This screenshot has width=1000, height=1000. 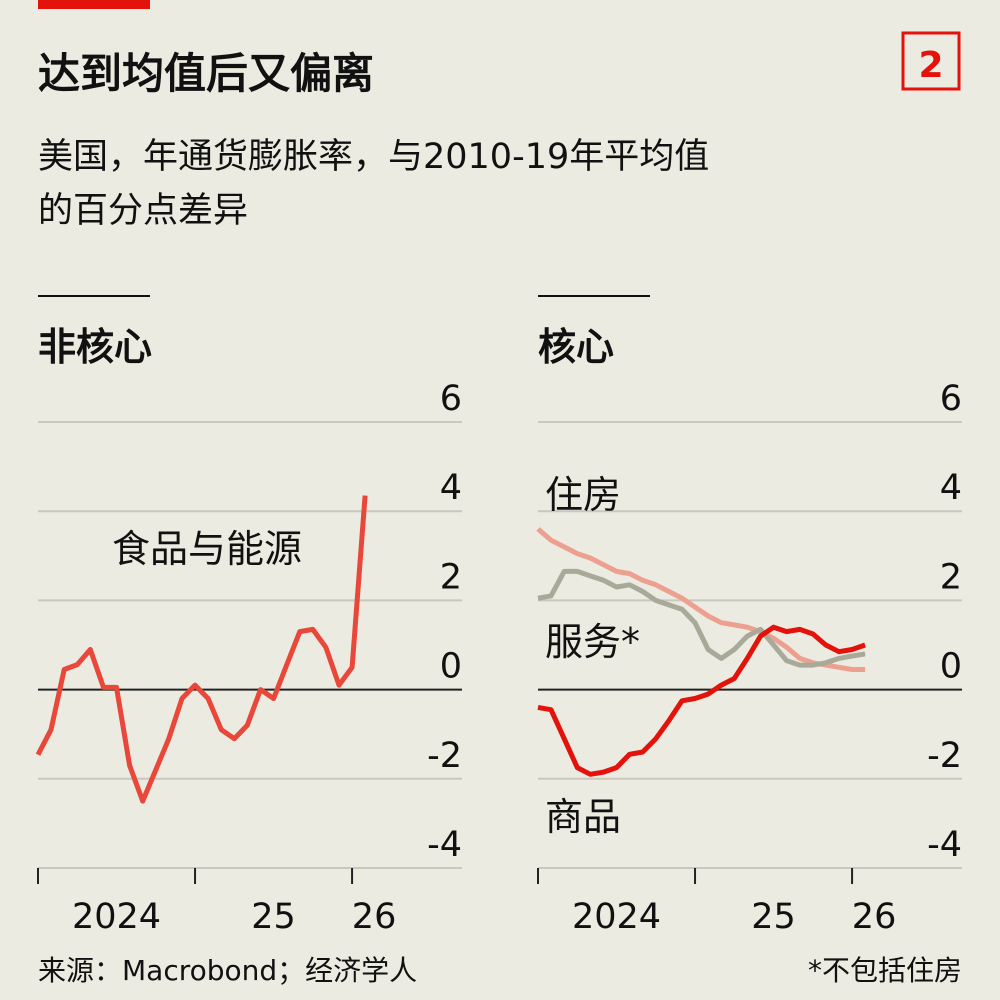 What do you see at coordinates (583, 495) in the screenshot?
I see `series-label: 住房` at bounding box center [583, 495].